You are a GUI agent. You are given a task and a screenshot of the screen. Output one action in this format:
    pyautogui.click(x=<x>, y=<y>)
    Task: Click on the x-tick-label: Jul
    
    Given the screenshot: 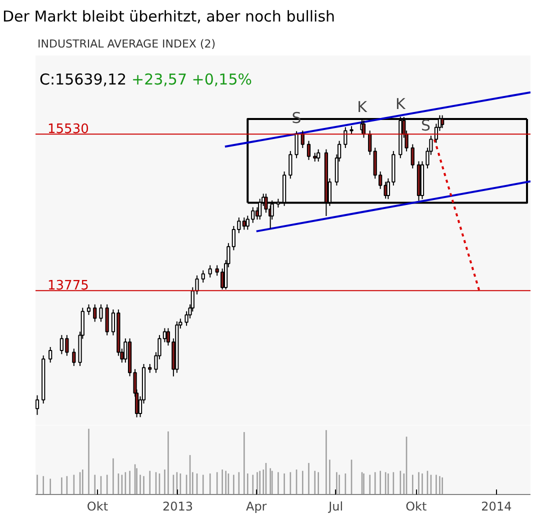 What is the action you would take?
    pyautogui.click(x=336, y=507)
    